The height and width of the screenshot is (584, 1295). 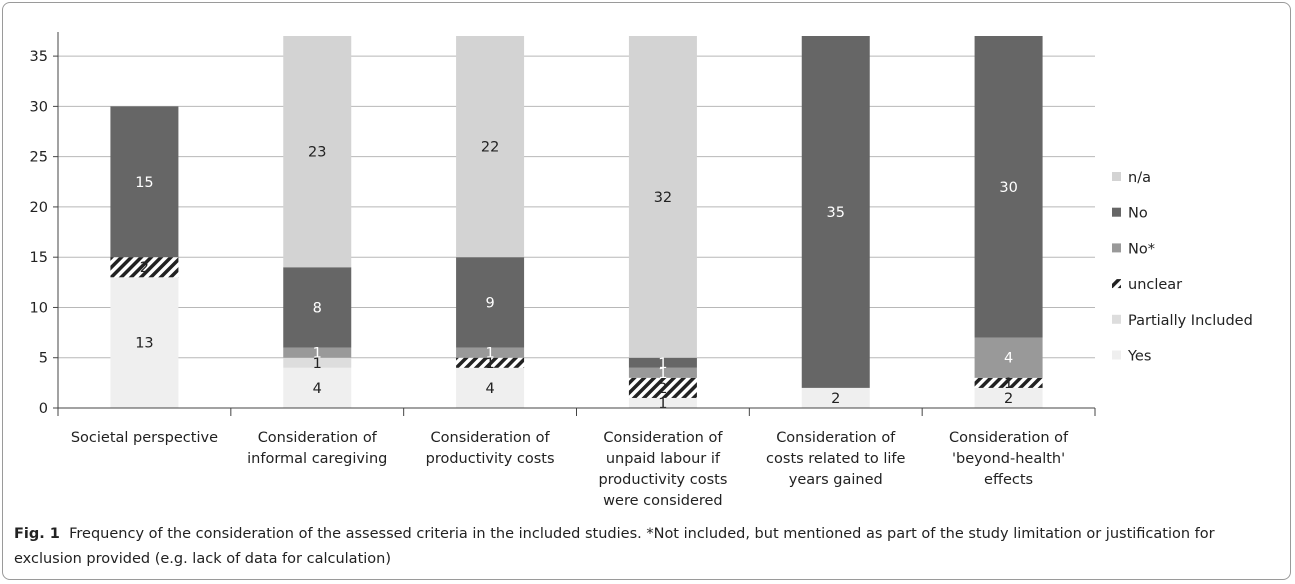 I want to click on legend-label: n/a, so click(x=1139, y=178).